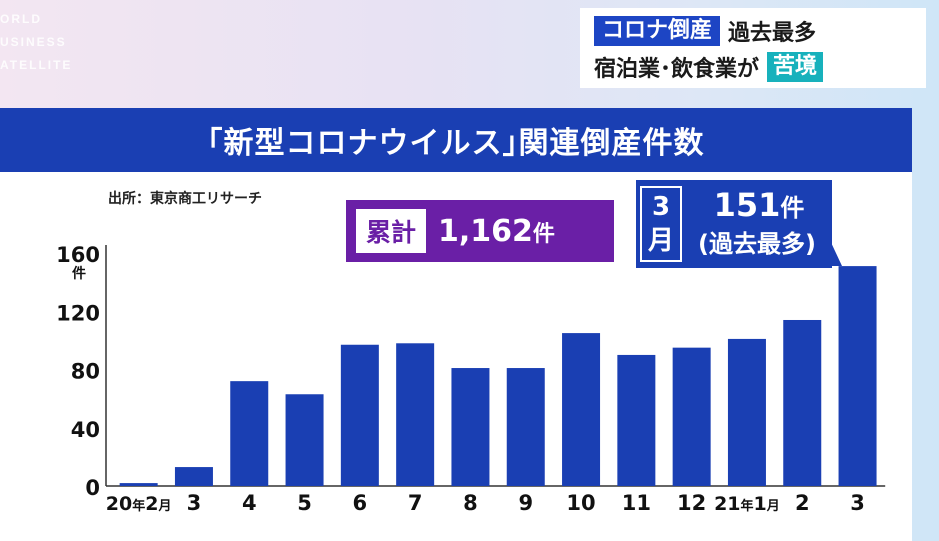  What do you see at coordinates (747, 504) in the screenshot?
I see `x-tick-label: 21年1月` at bounding box center [747, 504].